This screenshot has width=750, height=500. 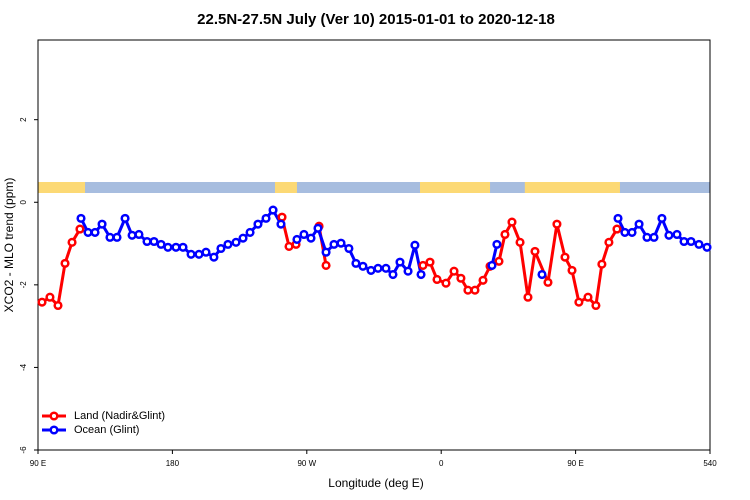 I want to click on y-axis-label: XCO2 - MLO trend (ppm), so click(x=9, y=245).